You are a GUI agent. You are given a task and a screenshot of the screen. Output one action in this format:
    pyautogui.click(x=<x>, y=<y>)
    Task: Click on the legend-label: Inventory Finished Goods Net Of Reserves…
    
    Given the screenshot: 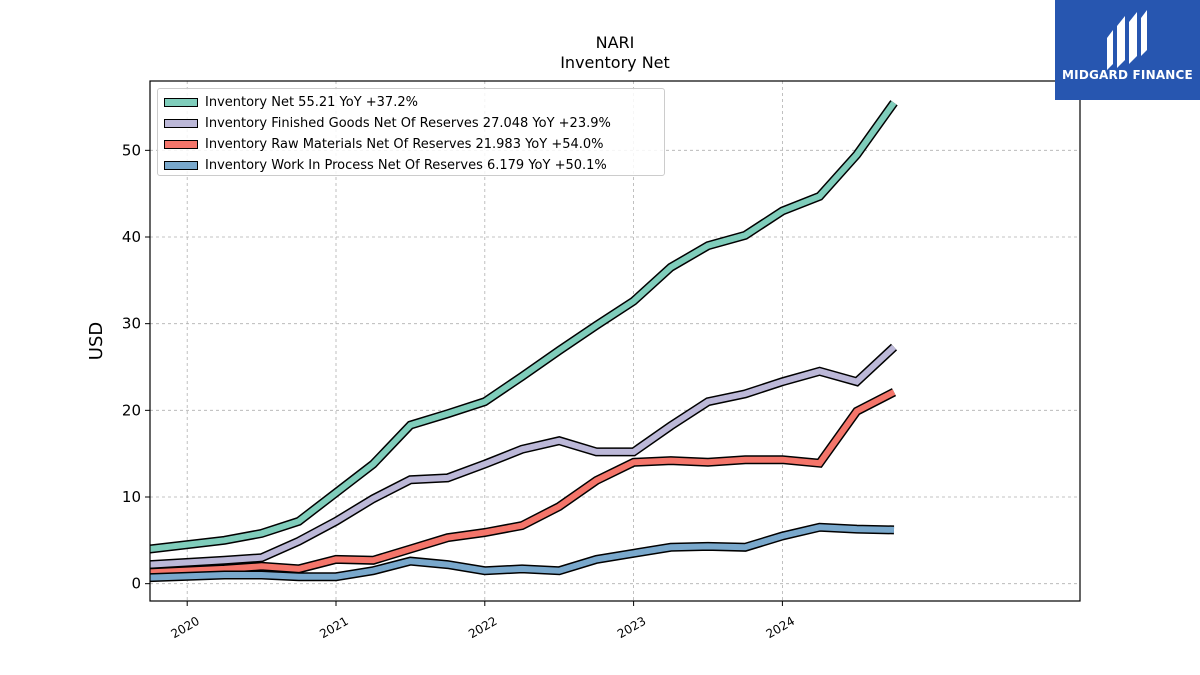 What is the action you would take?
    pyautogui.click(x=408, y=123)
    